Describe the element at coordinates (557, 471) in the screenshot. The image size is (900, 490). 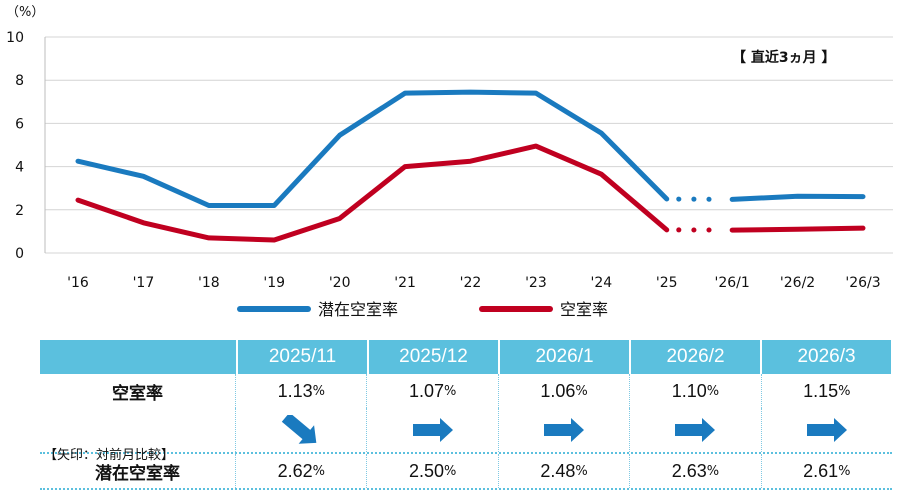
I see `latent-value: 2.48` at that location.